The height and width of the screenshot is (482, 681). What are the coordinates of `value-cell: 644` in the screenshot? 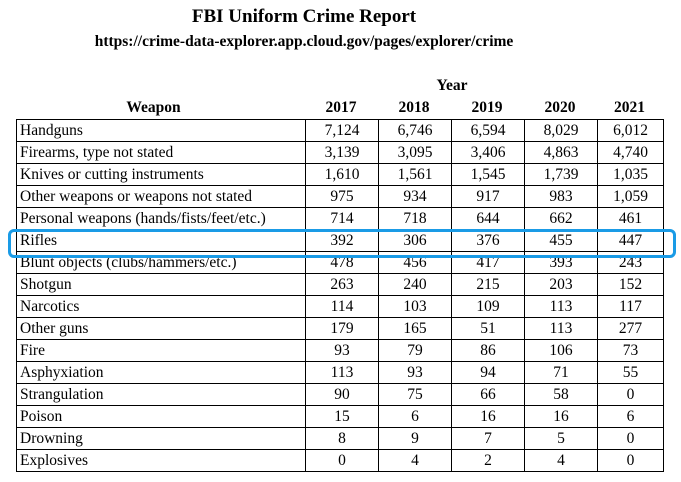 It's located at (488, 218).